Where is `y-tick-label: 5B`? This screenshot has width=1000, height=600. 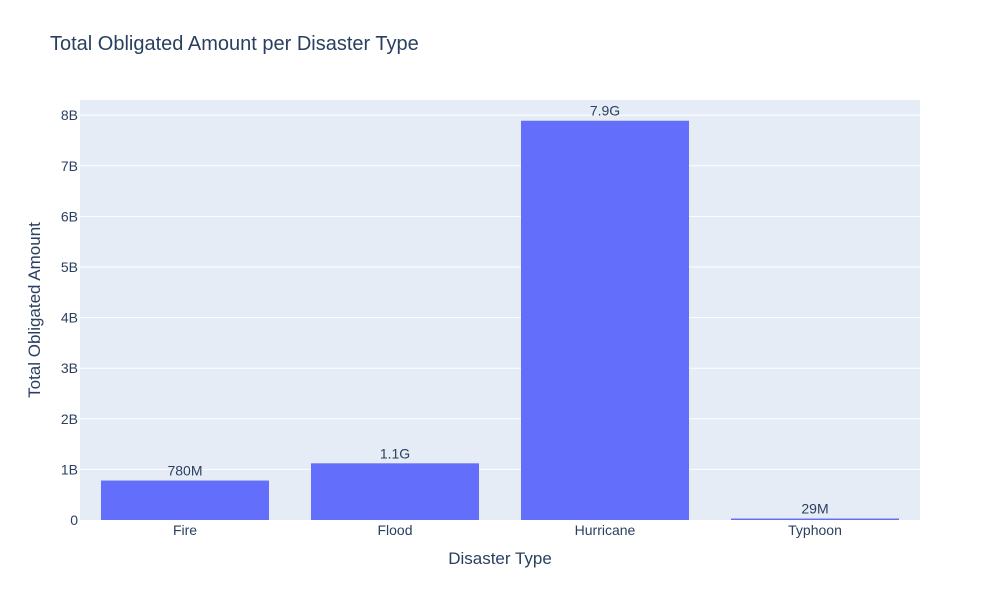
y-tick-label: 5B is located at coordinates (69, 267).